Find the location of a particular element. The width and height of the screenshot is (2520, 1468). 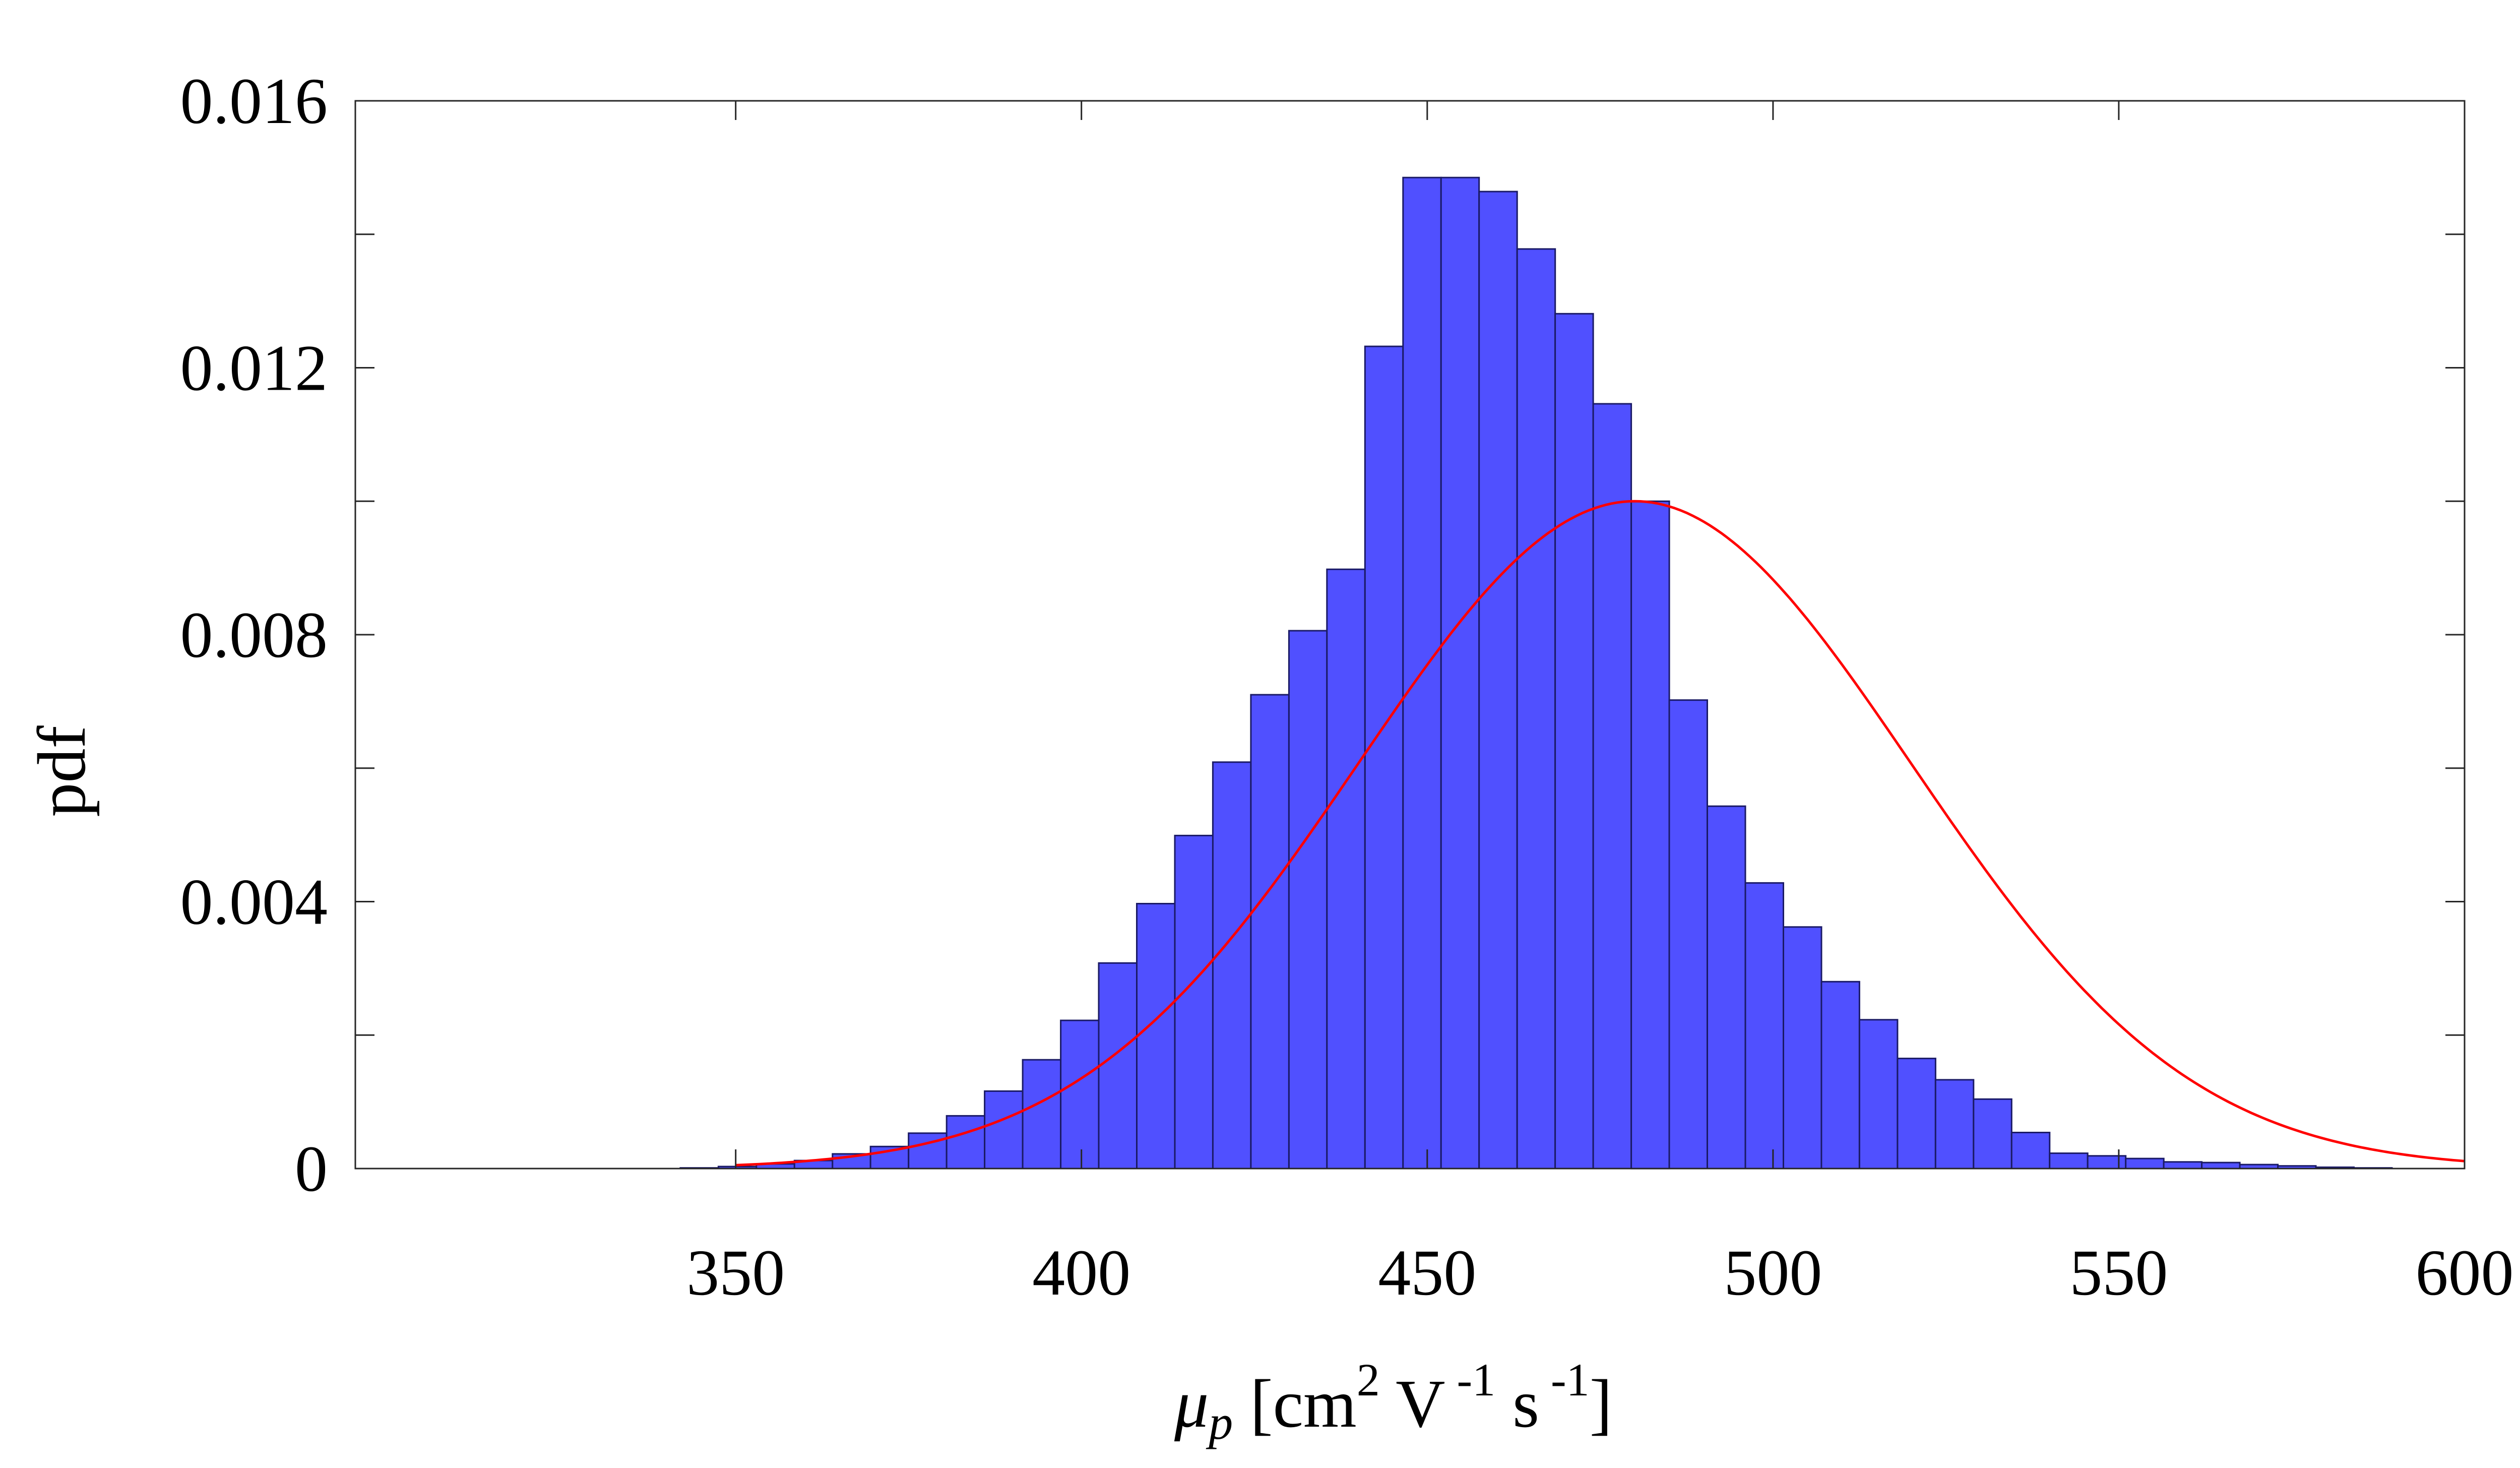

y-tick-label: 0.004 is located at coordinates (254, 902).